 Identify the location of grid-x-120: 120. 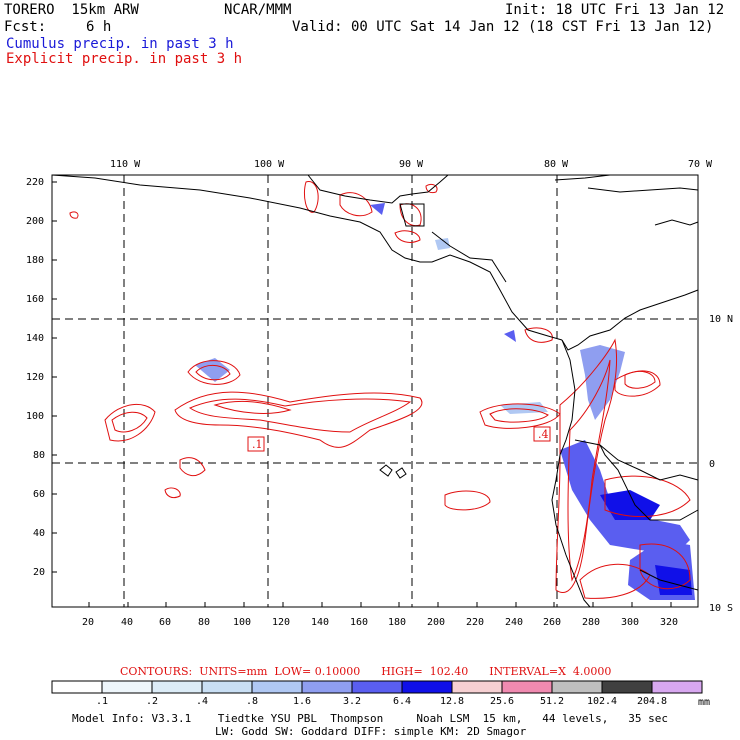
(281, 622).